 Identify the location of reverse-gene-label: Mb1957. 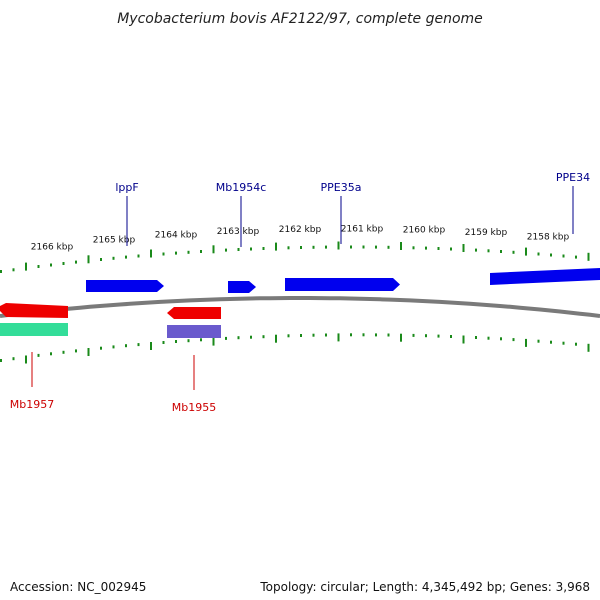
(32, 404).